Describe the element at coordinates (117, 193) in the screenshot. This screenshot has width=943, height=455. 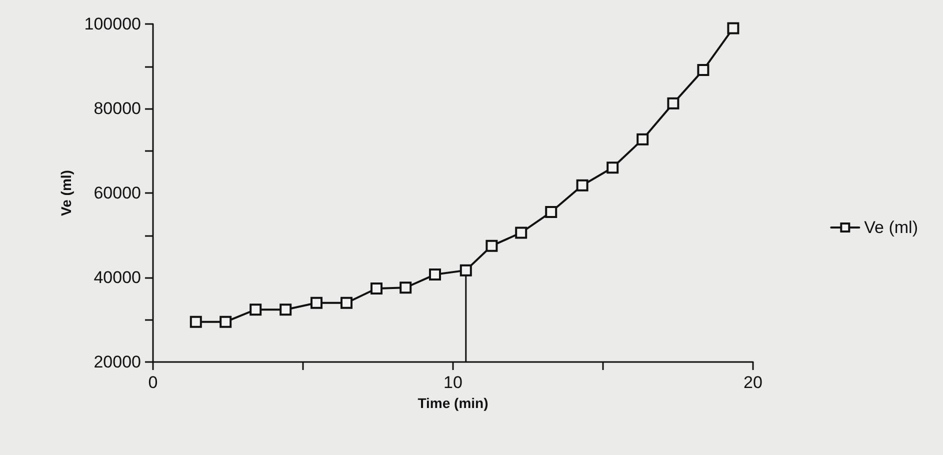
I see `y-tick-label: 60000` at that location.